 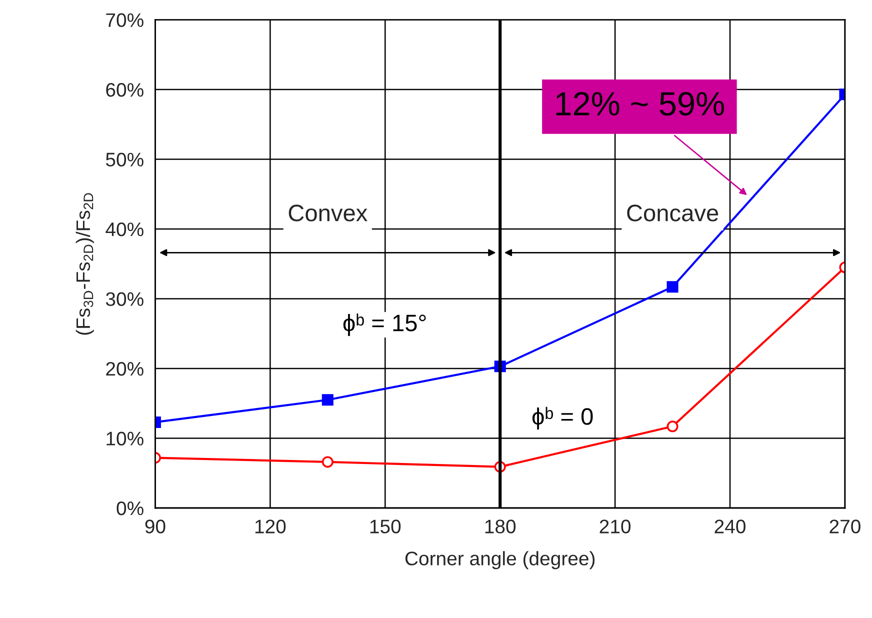 I want to click on series-label: ϕᵇ = 15°, so click(x=384, y=324).